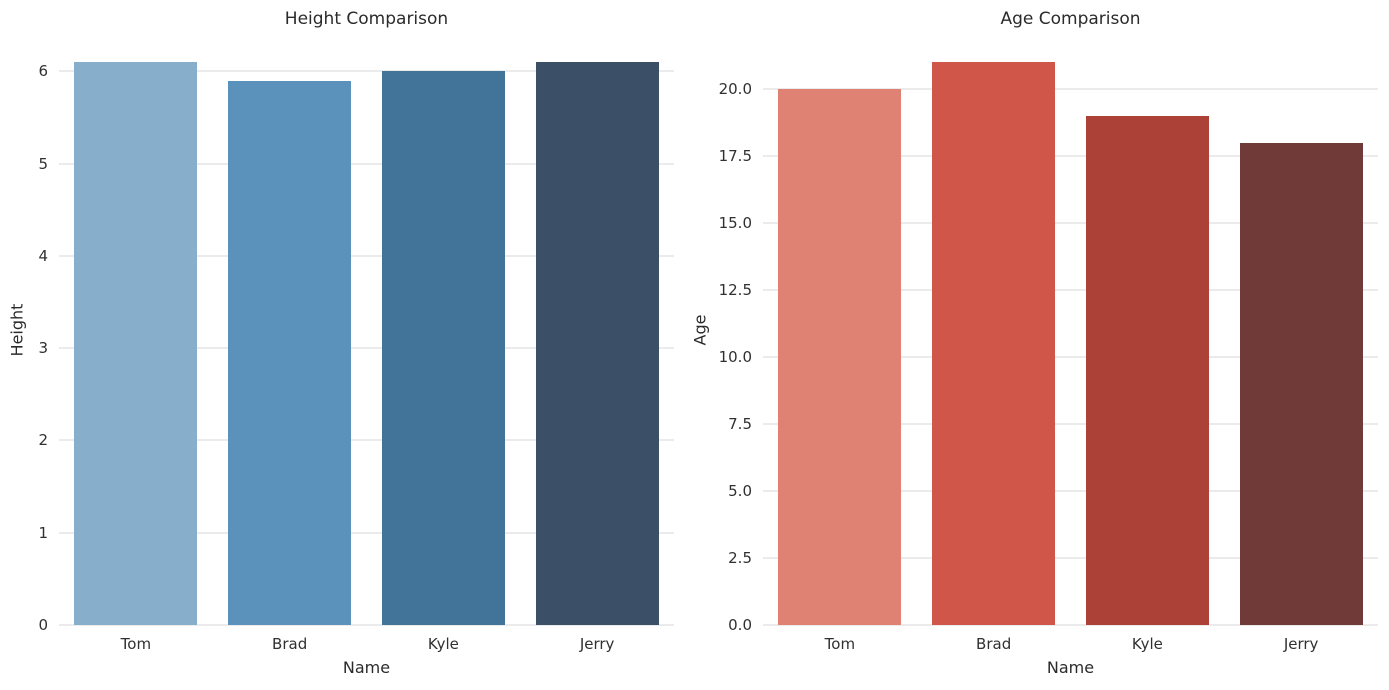 The image size is (1389, 690). What do you see at coordinates (735, 356) in the screenshot?
I see `y-tick-label: 10.0` at bounding box center [735, 356].